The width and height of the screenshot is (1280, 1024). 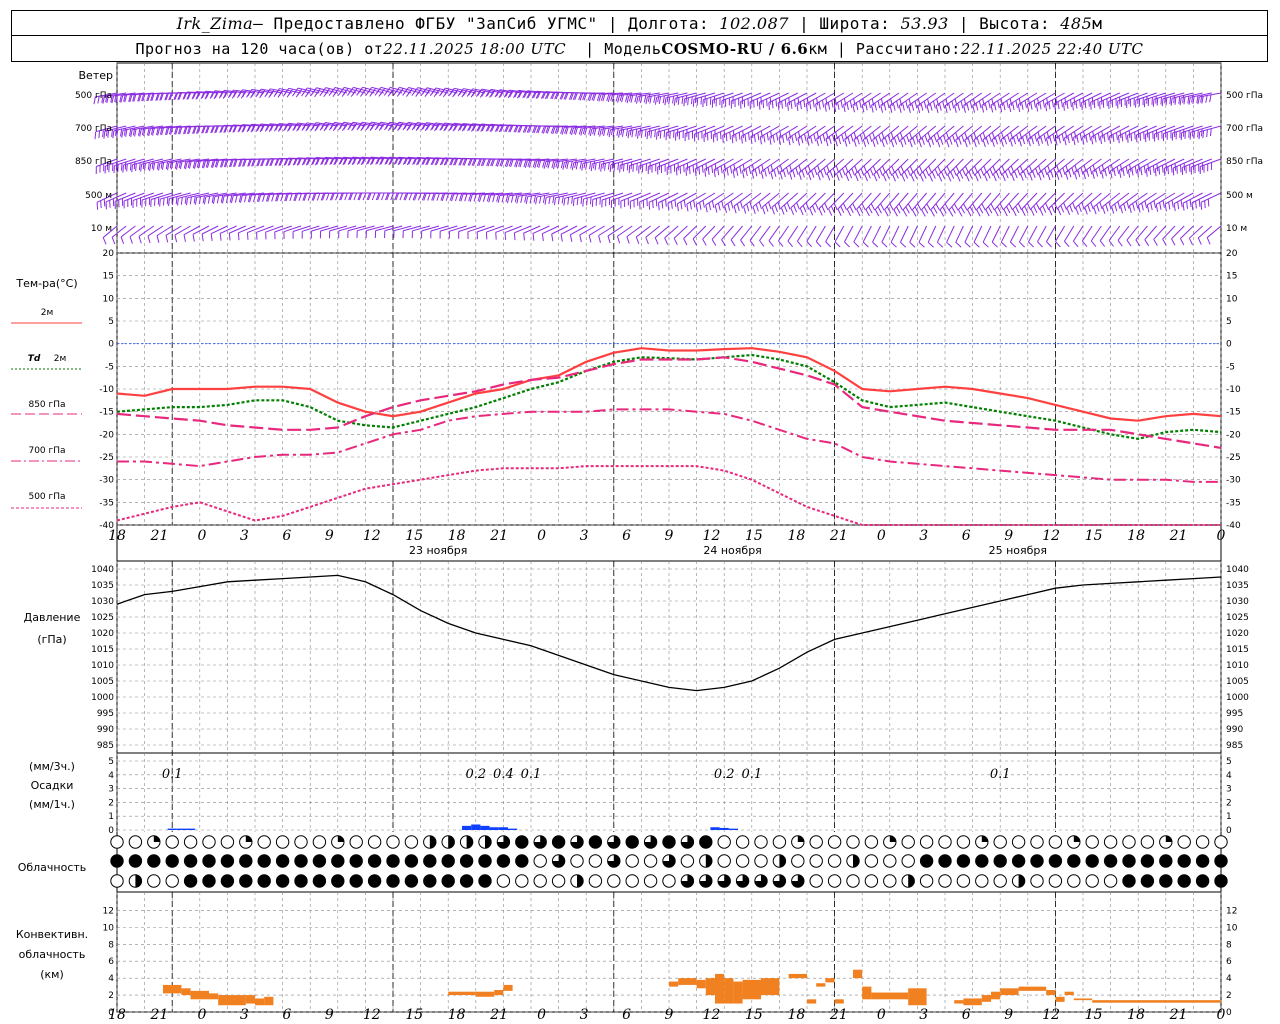 What do you see at coordinates (111, 817) in the screenshot?
I see `precip-y-tick-left: 1` at bounding box center [111, 817].